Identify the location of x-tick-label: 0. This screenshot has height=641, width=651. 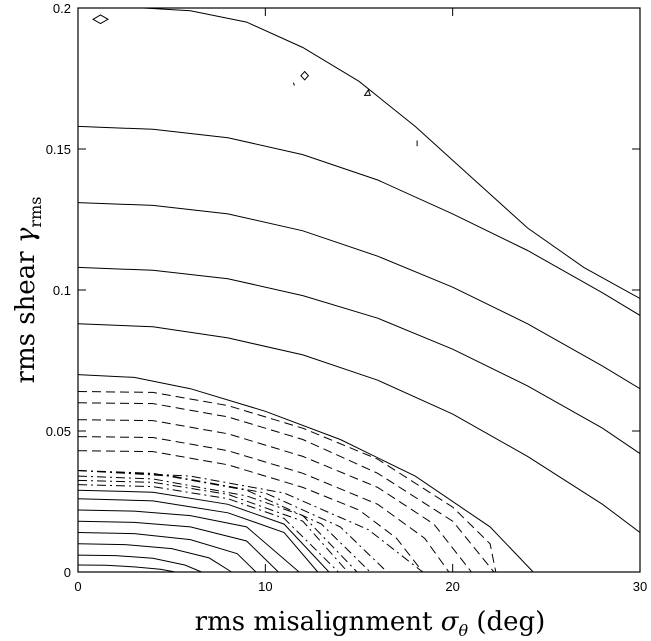
(77, 586).